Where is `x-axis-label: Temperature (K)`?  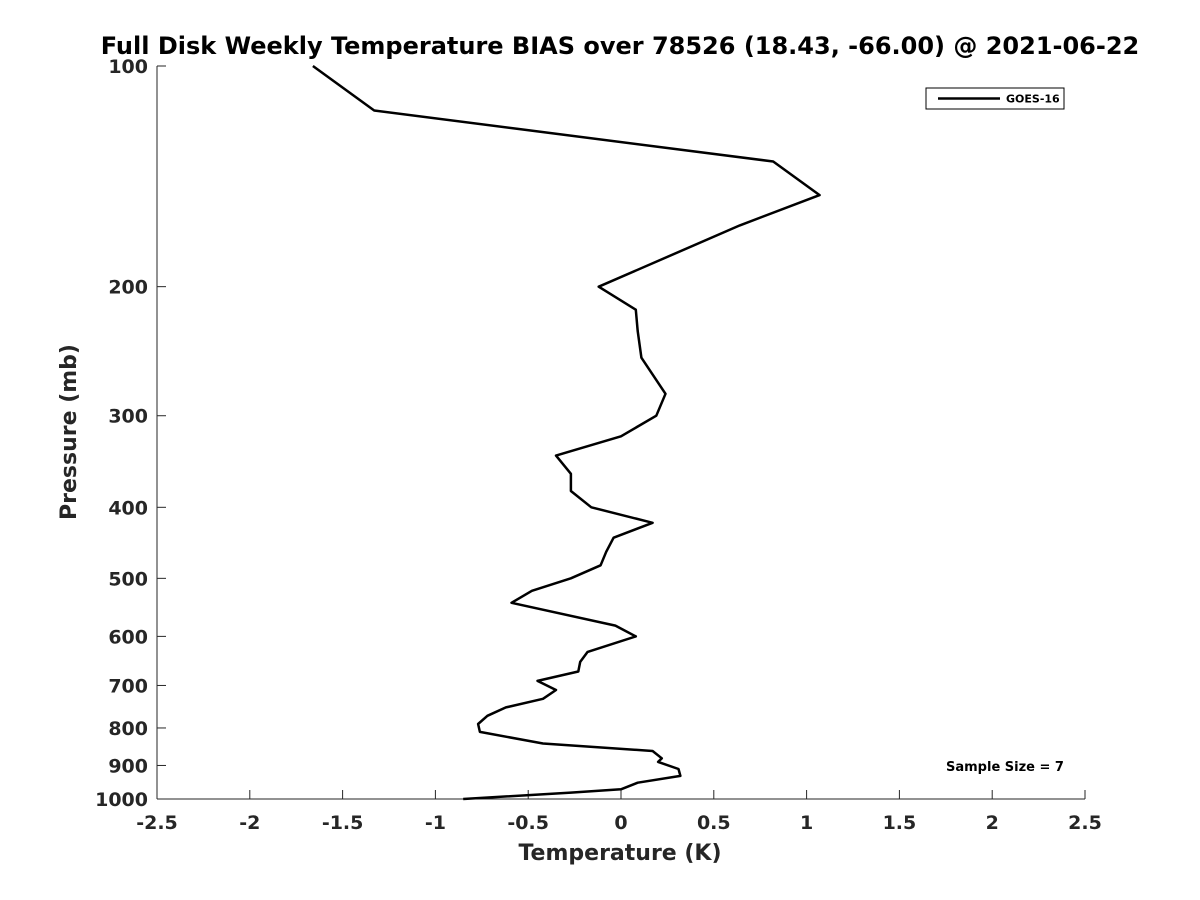 x-axis-label: Temperature (K) is located at coordinates (619, 853).